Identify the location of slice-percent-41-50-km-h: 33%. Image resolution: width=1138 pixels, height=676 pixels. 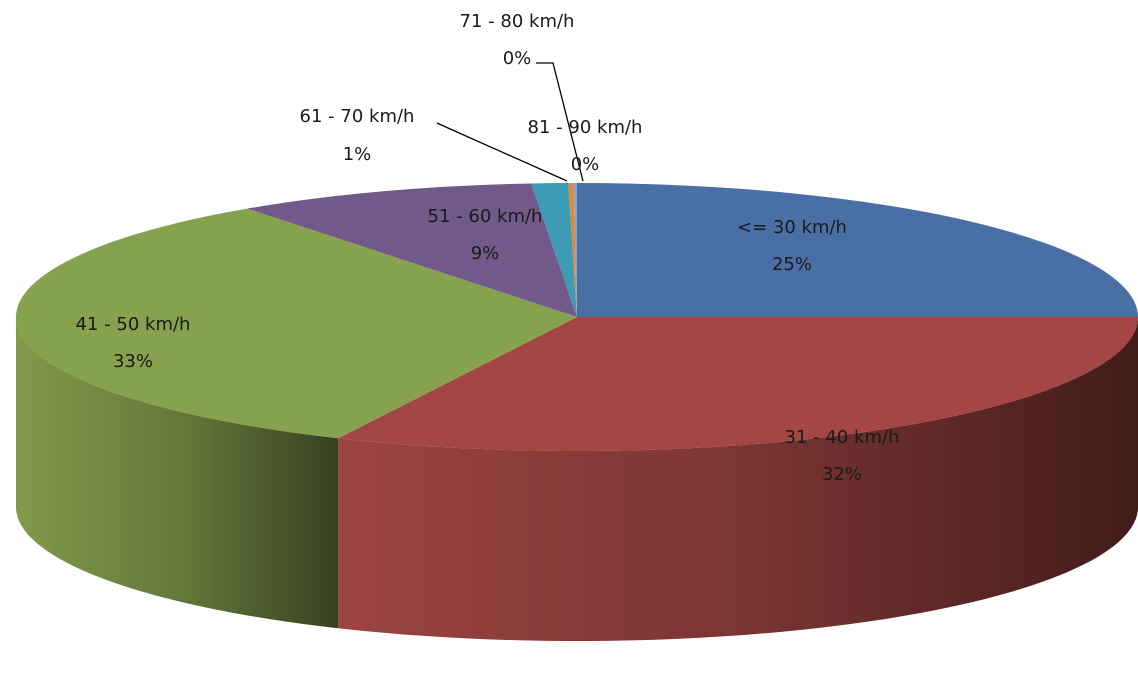
(133, 361).